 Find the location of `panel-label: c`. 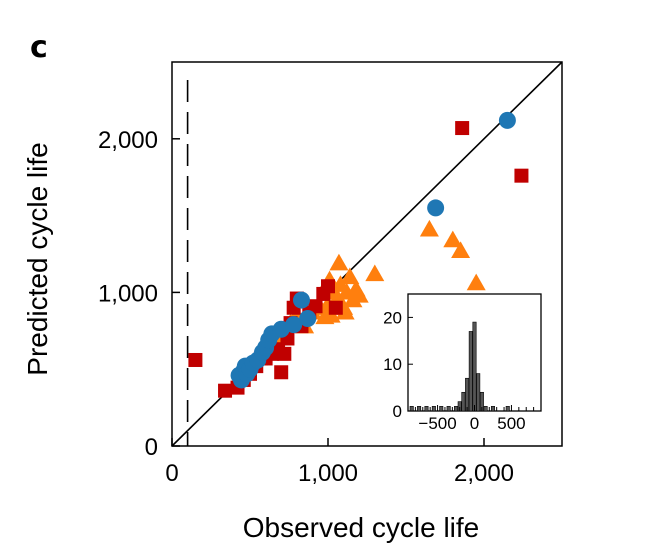

panel-label: c is located at coordinates (39, 47).